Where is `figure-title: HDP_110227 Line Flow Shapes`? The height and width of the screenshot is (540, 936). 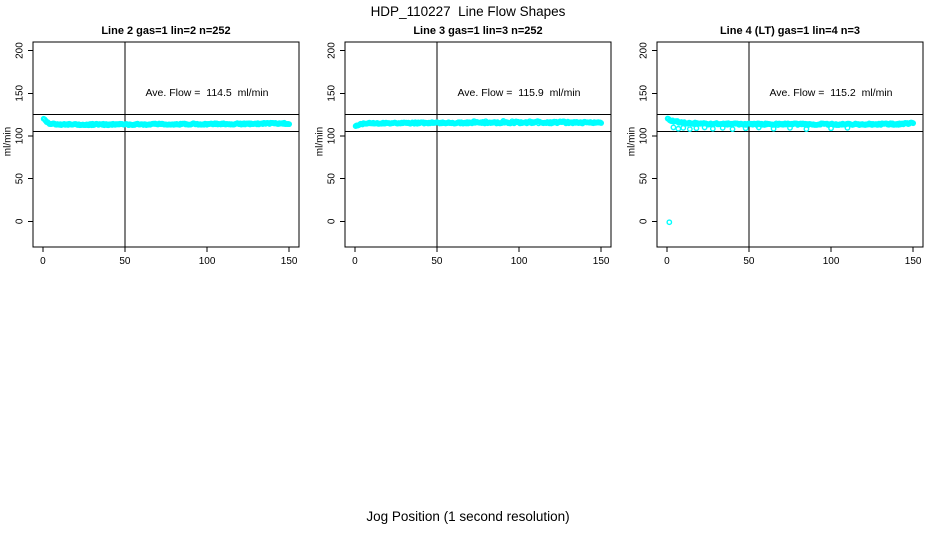 figure-title: HDP_110227 Line Flow Shapes is located at coordinates (468, 11).